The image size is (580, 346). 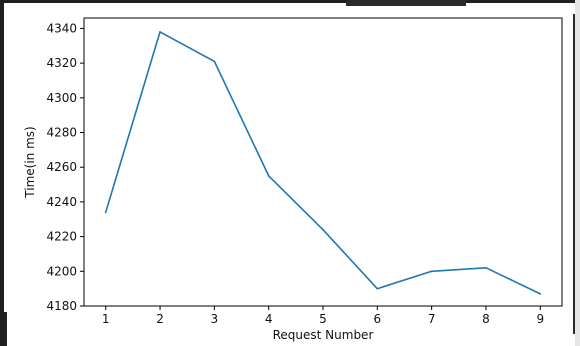 I want to click on window-top-edge, so click(x=406, y=3).